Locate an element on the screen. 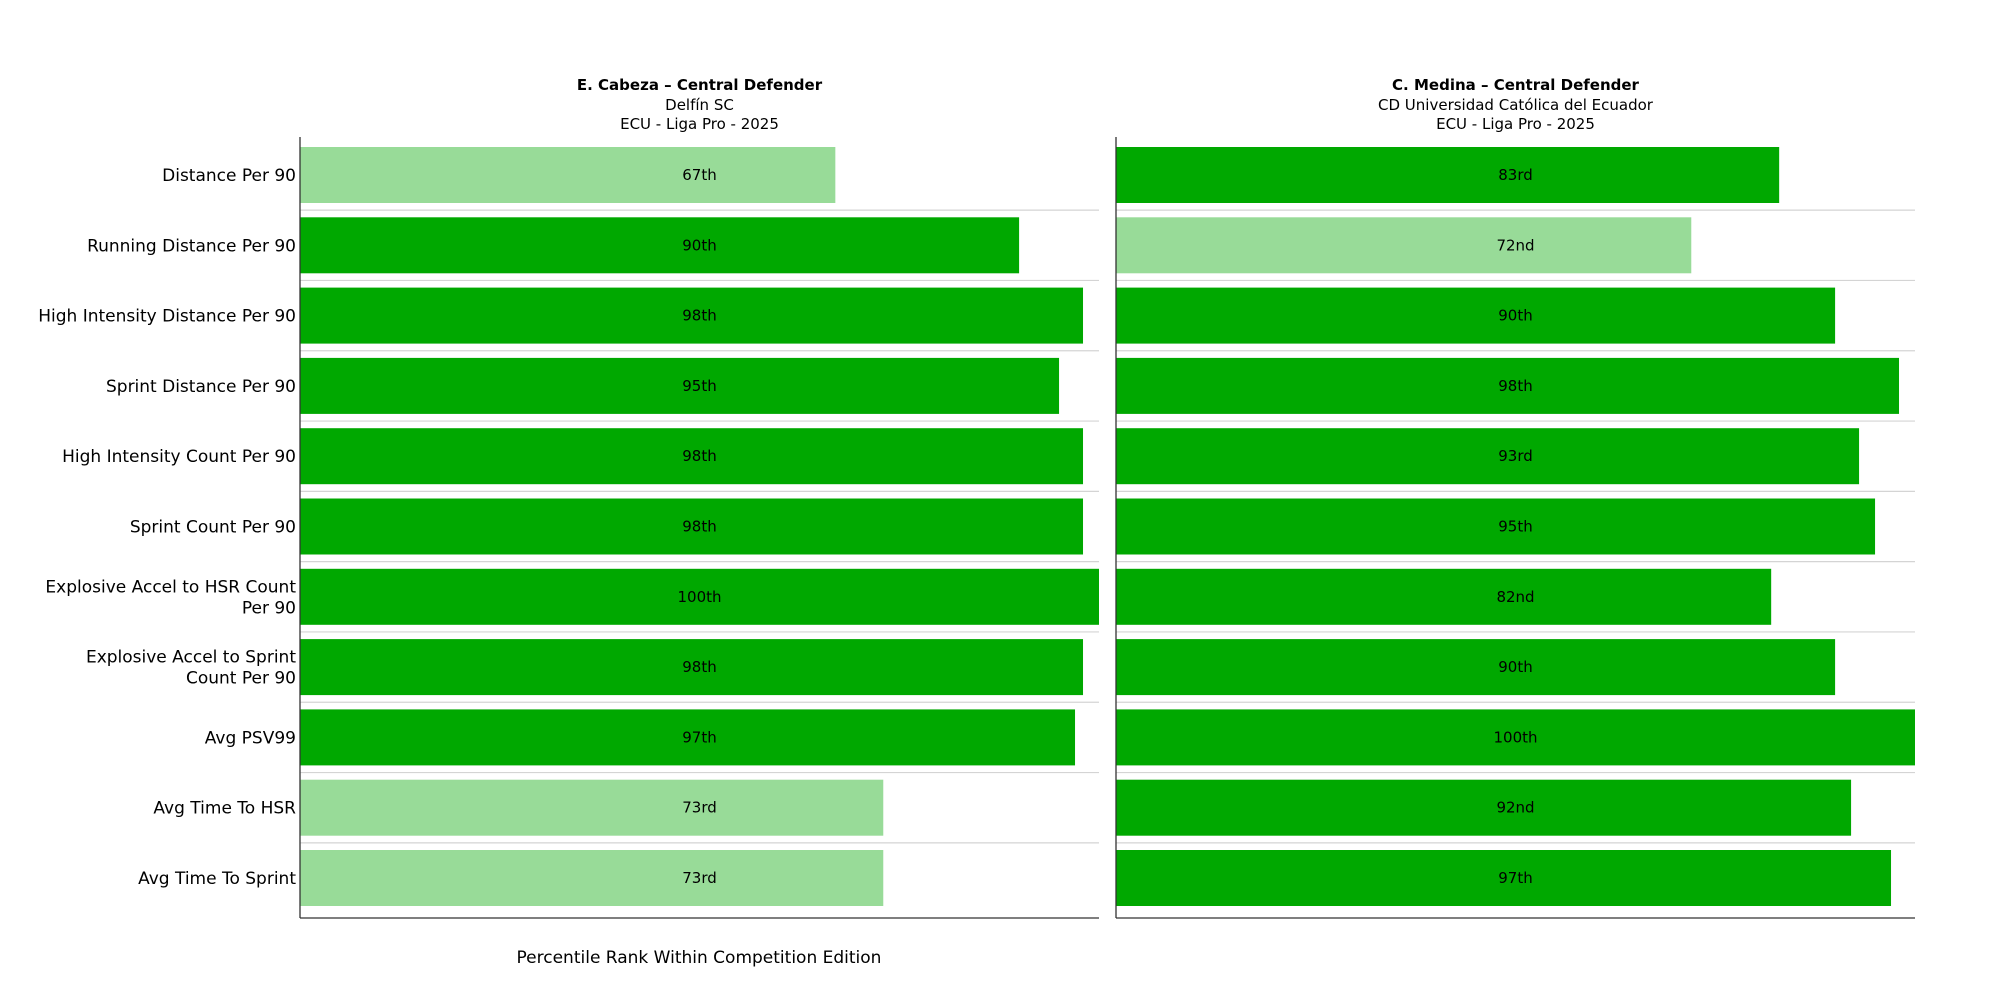 This screenshot has width=2000, height=1000. category-label-line: High Intensity Count Per 90 is located at coordinates (179, 457).